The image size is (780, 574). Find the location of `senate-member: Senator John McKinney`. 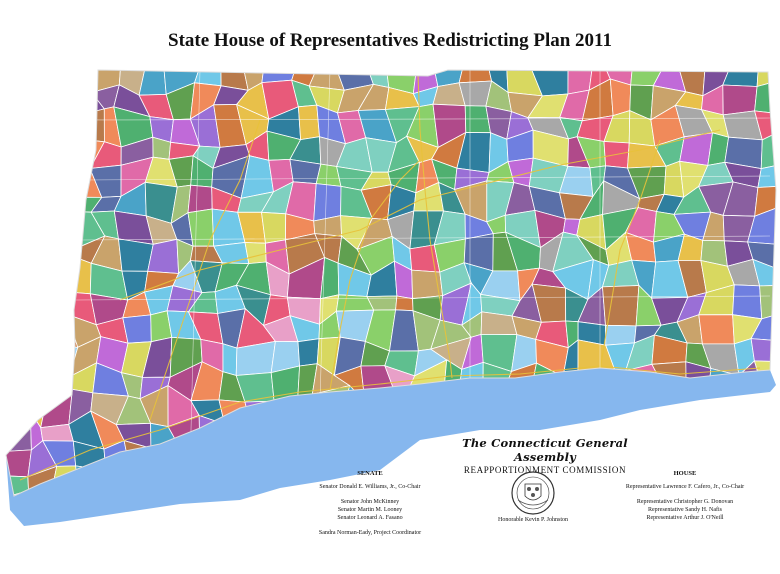

senate-member: Senator John McKinney is located at coordinates (370, 502).